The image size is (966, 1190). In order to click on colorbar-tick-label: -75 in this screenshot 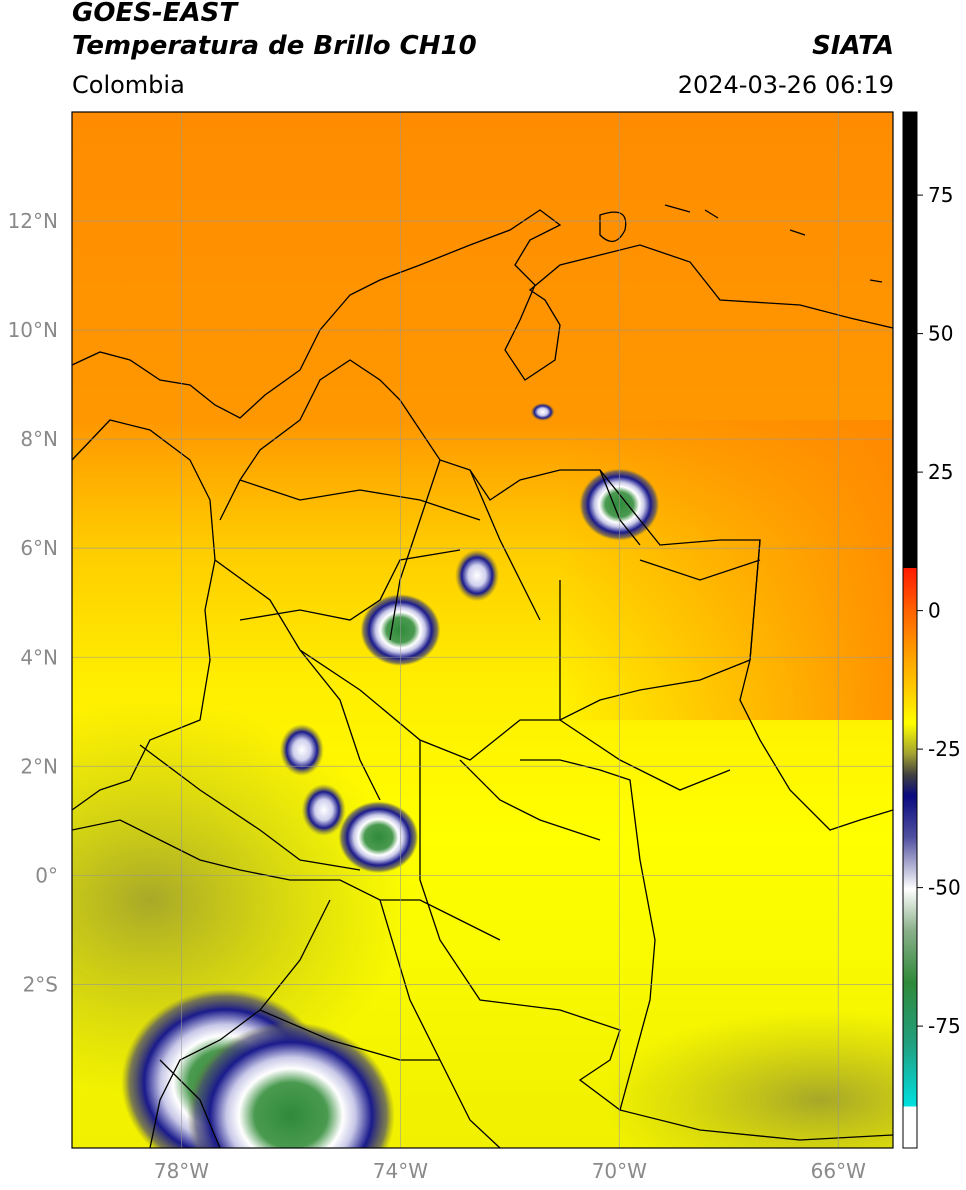, I will do `click(944, 1026)`.